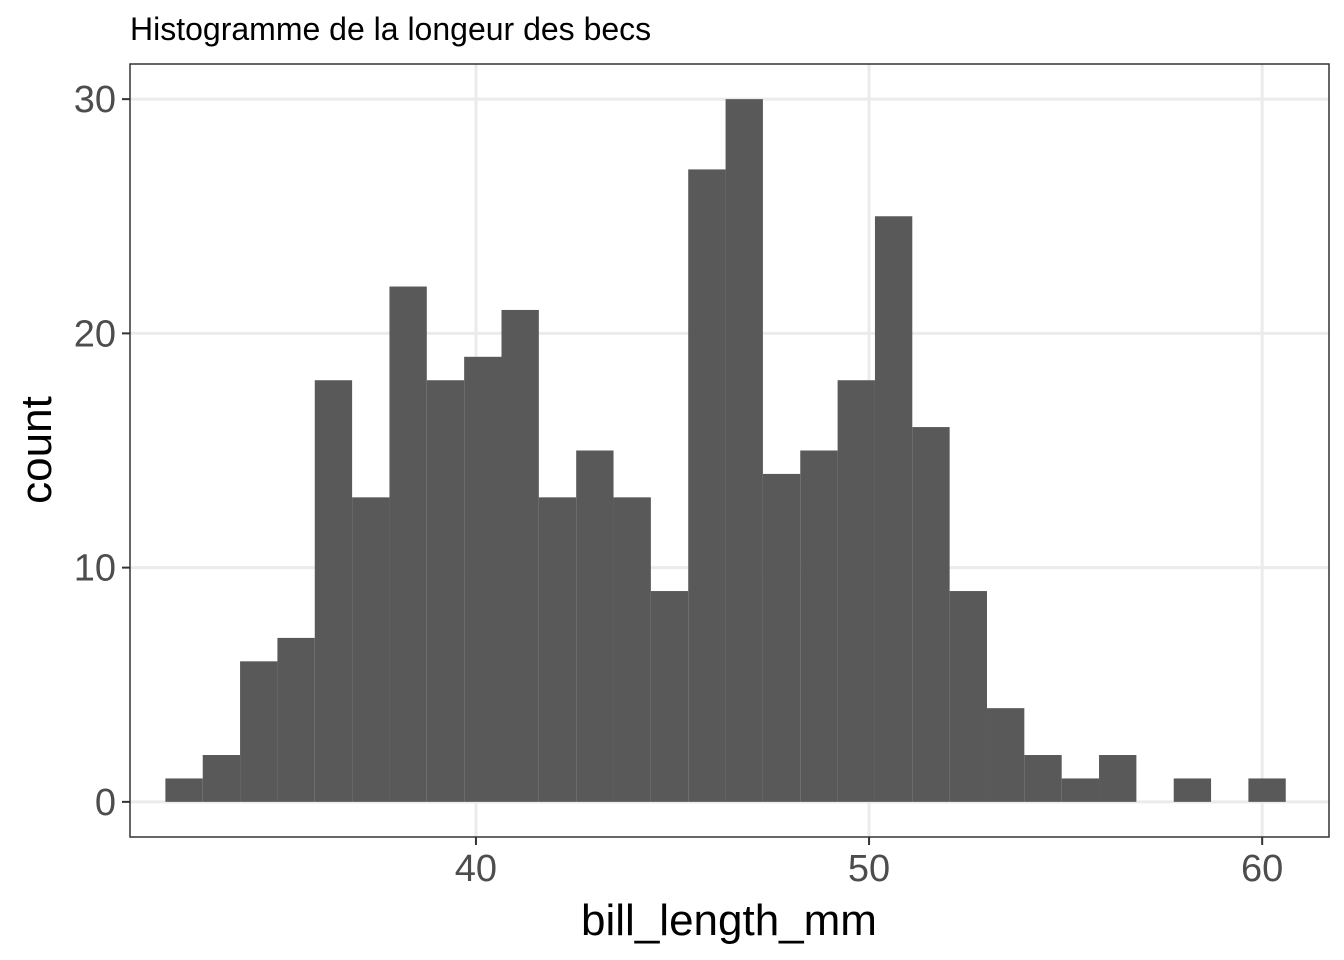  What do you see at coordinates (476, 869) in the screenshot?
I see `x-tick-label: 40` at bounding box center [476, 869].